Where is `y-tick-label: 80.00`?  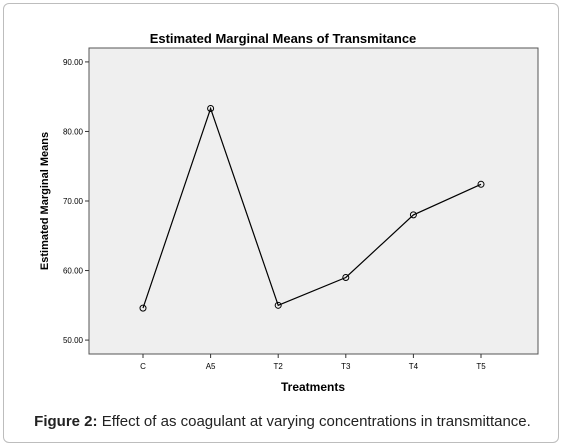
y-tick-label: 80.00 is located at coordinates (73, 131).